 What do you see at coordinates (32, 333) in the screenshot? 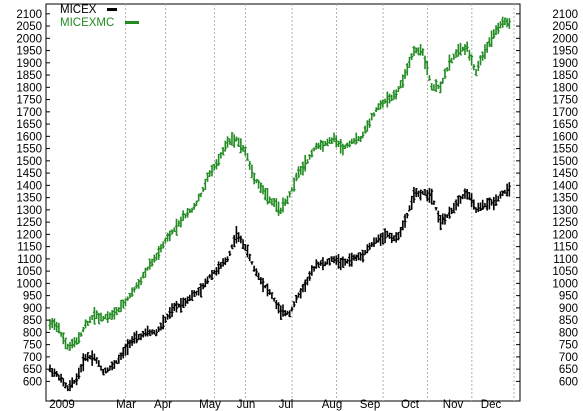
I see `y-tick-label-left: 800` at bounding box center [32, 333].